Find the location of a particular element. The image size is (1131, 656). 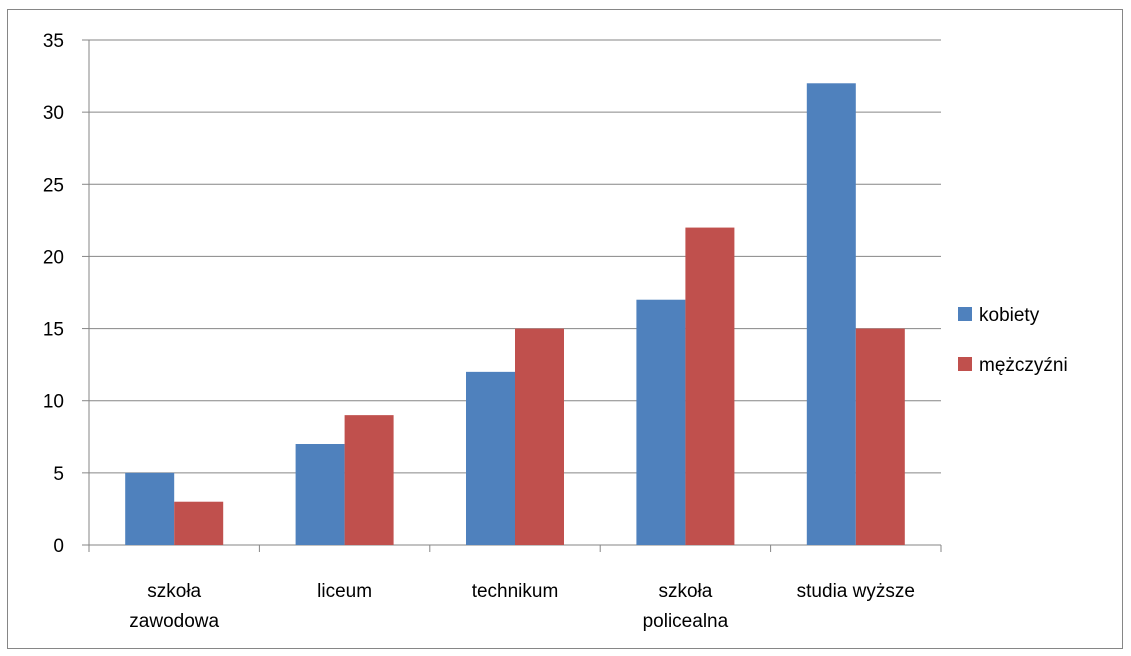

y-tick-label: 15 is located at coordinates (53, 330).